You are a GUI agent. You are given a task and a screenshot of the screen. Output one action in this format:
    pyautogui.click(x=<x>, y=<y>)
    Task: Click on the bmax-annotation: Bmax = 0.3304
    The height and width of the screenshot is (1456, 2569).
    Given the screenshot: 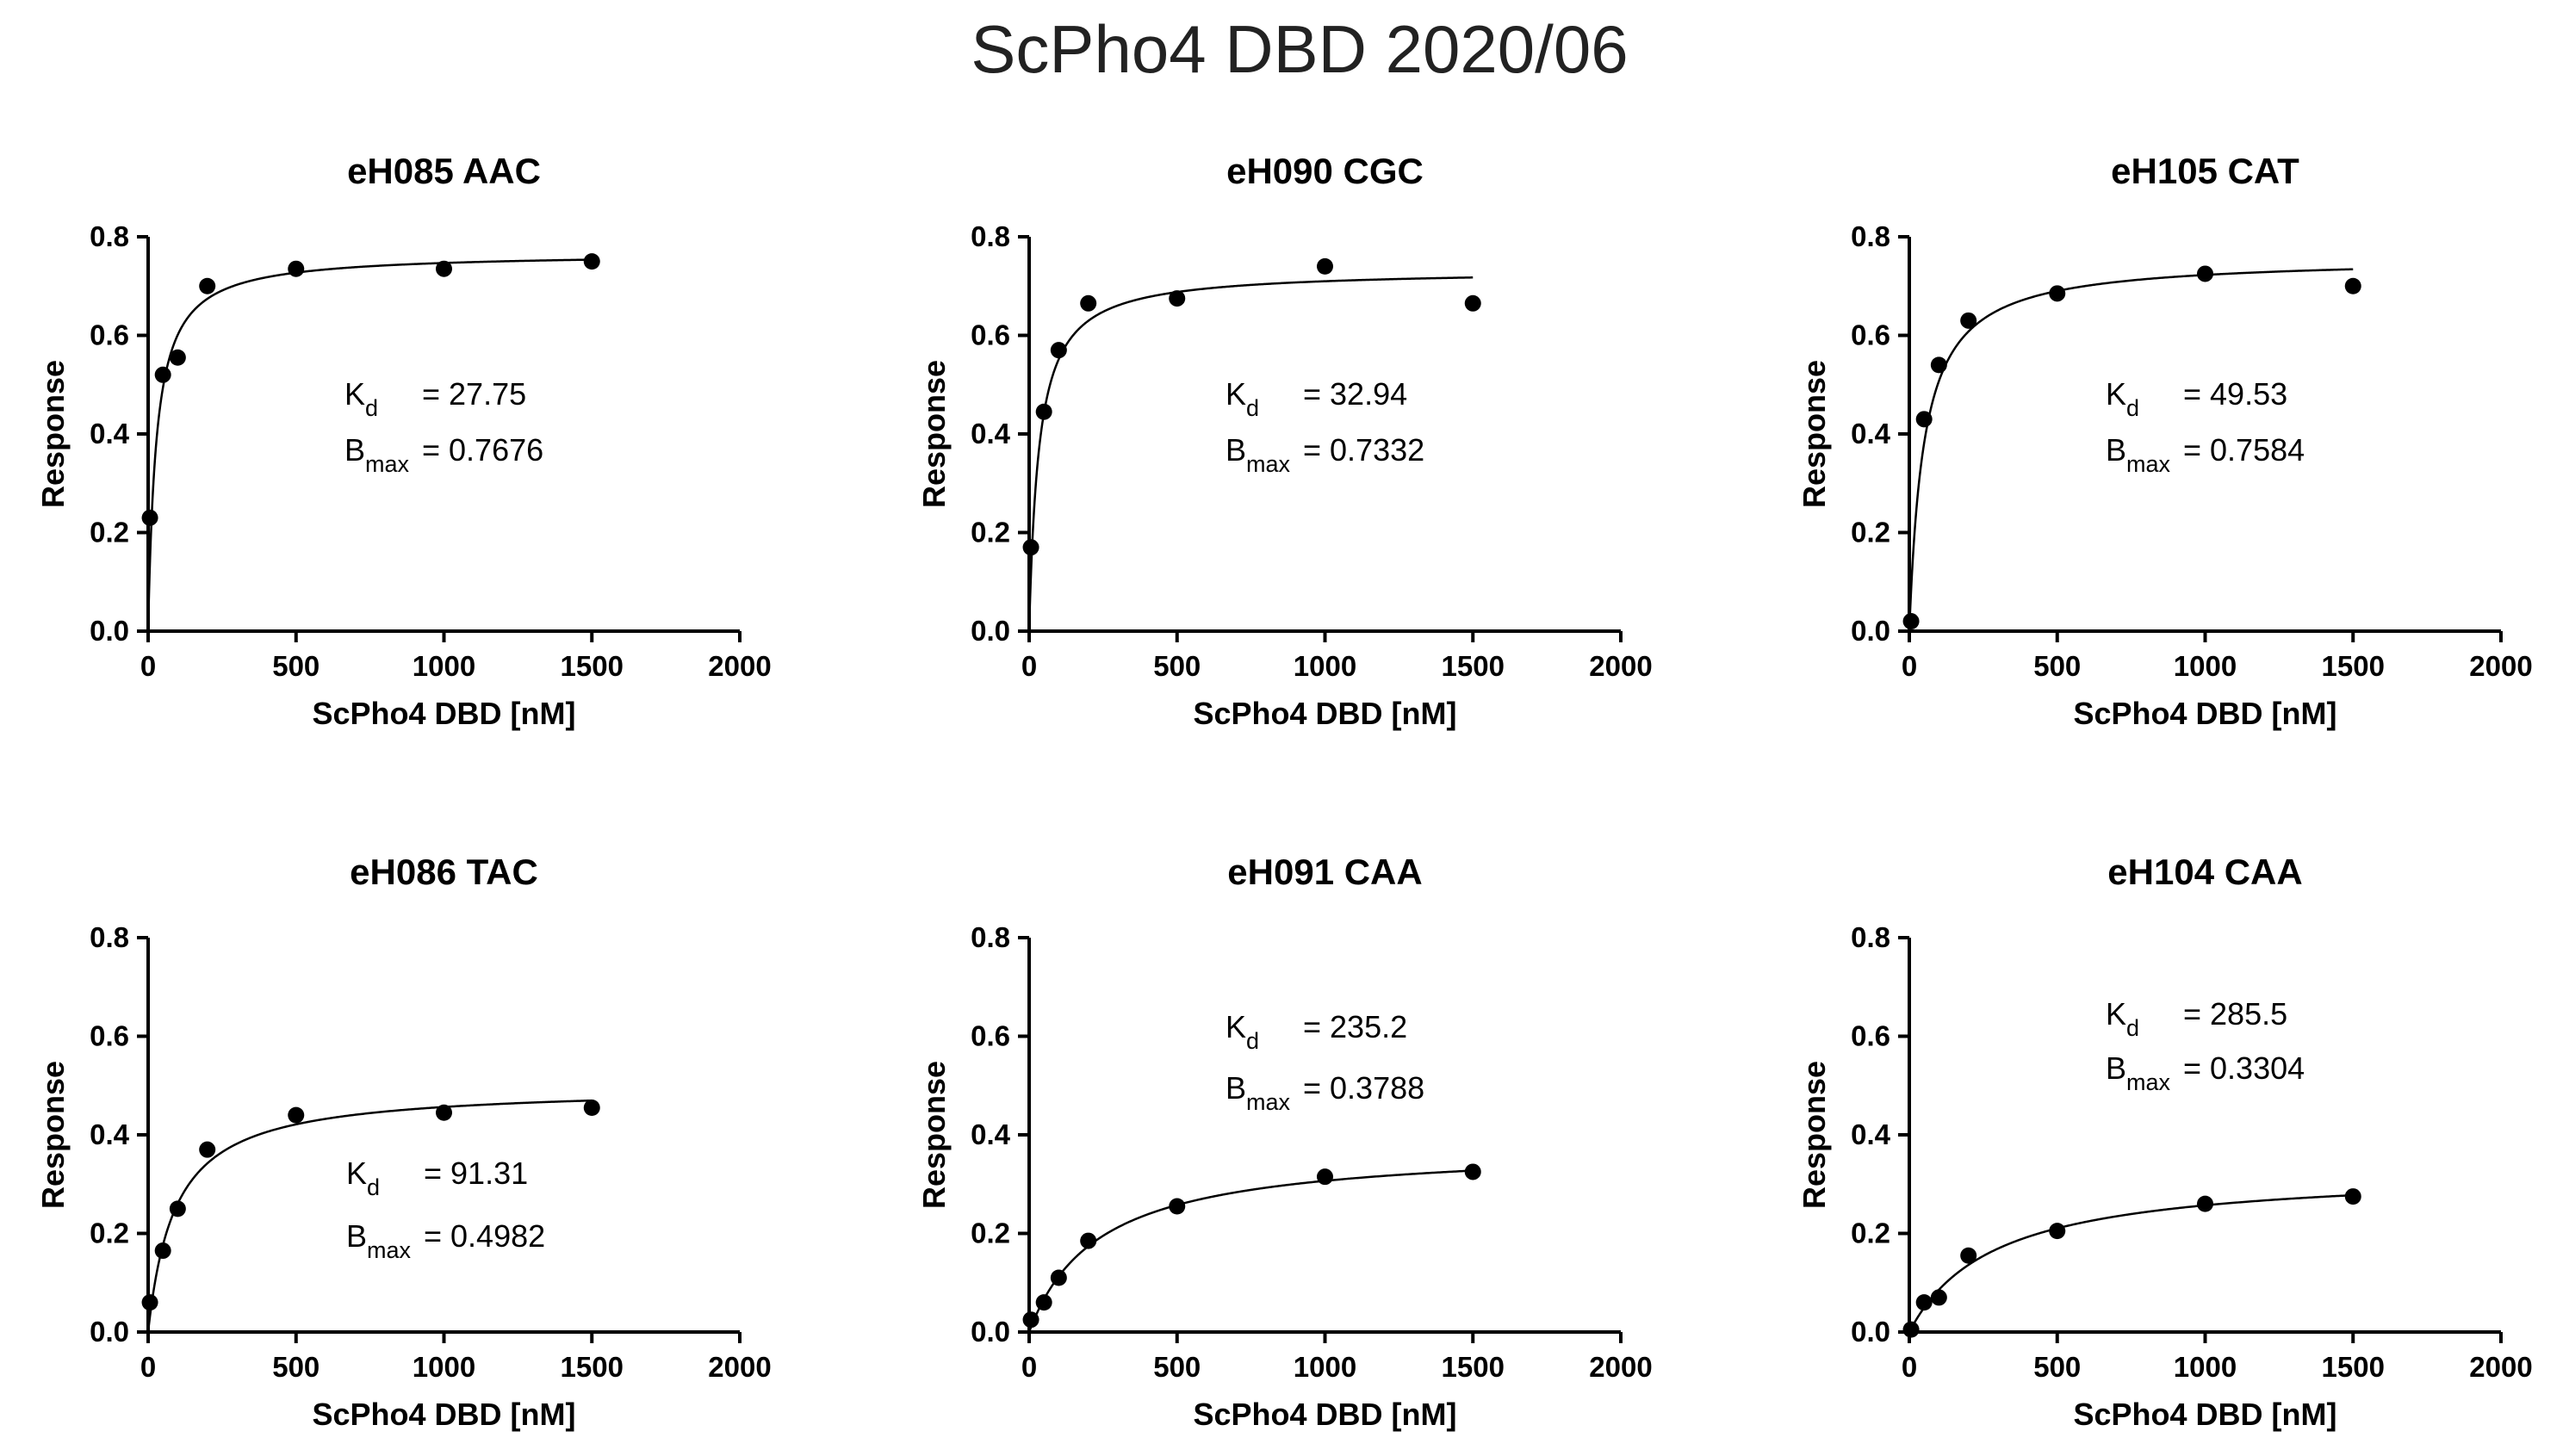 What is the action you would take?
    pyautogui.click(x=2205, y=1073)
    